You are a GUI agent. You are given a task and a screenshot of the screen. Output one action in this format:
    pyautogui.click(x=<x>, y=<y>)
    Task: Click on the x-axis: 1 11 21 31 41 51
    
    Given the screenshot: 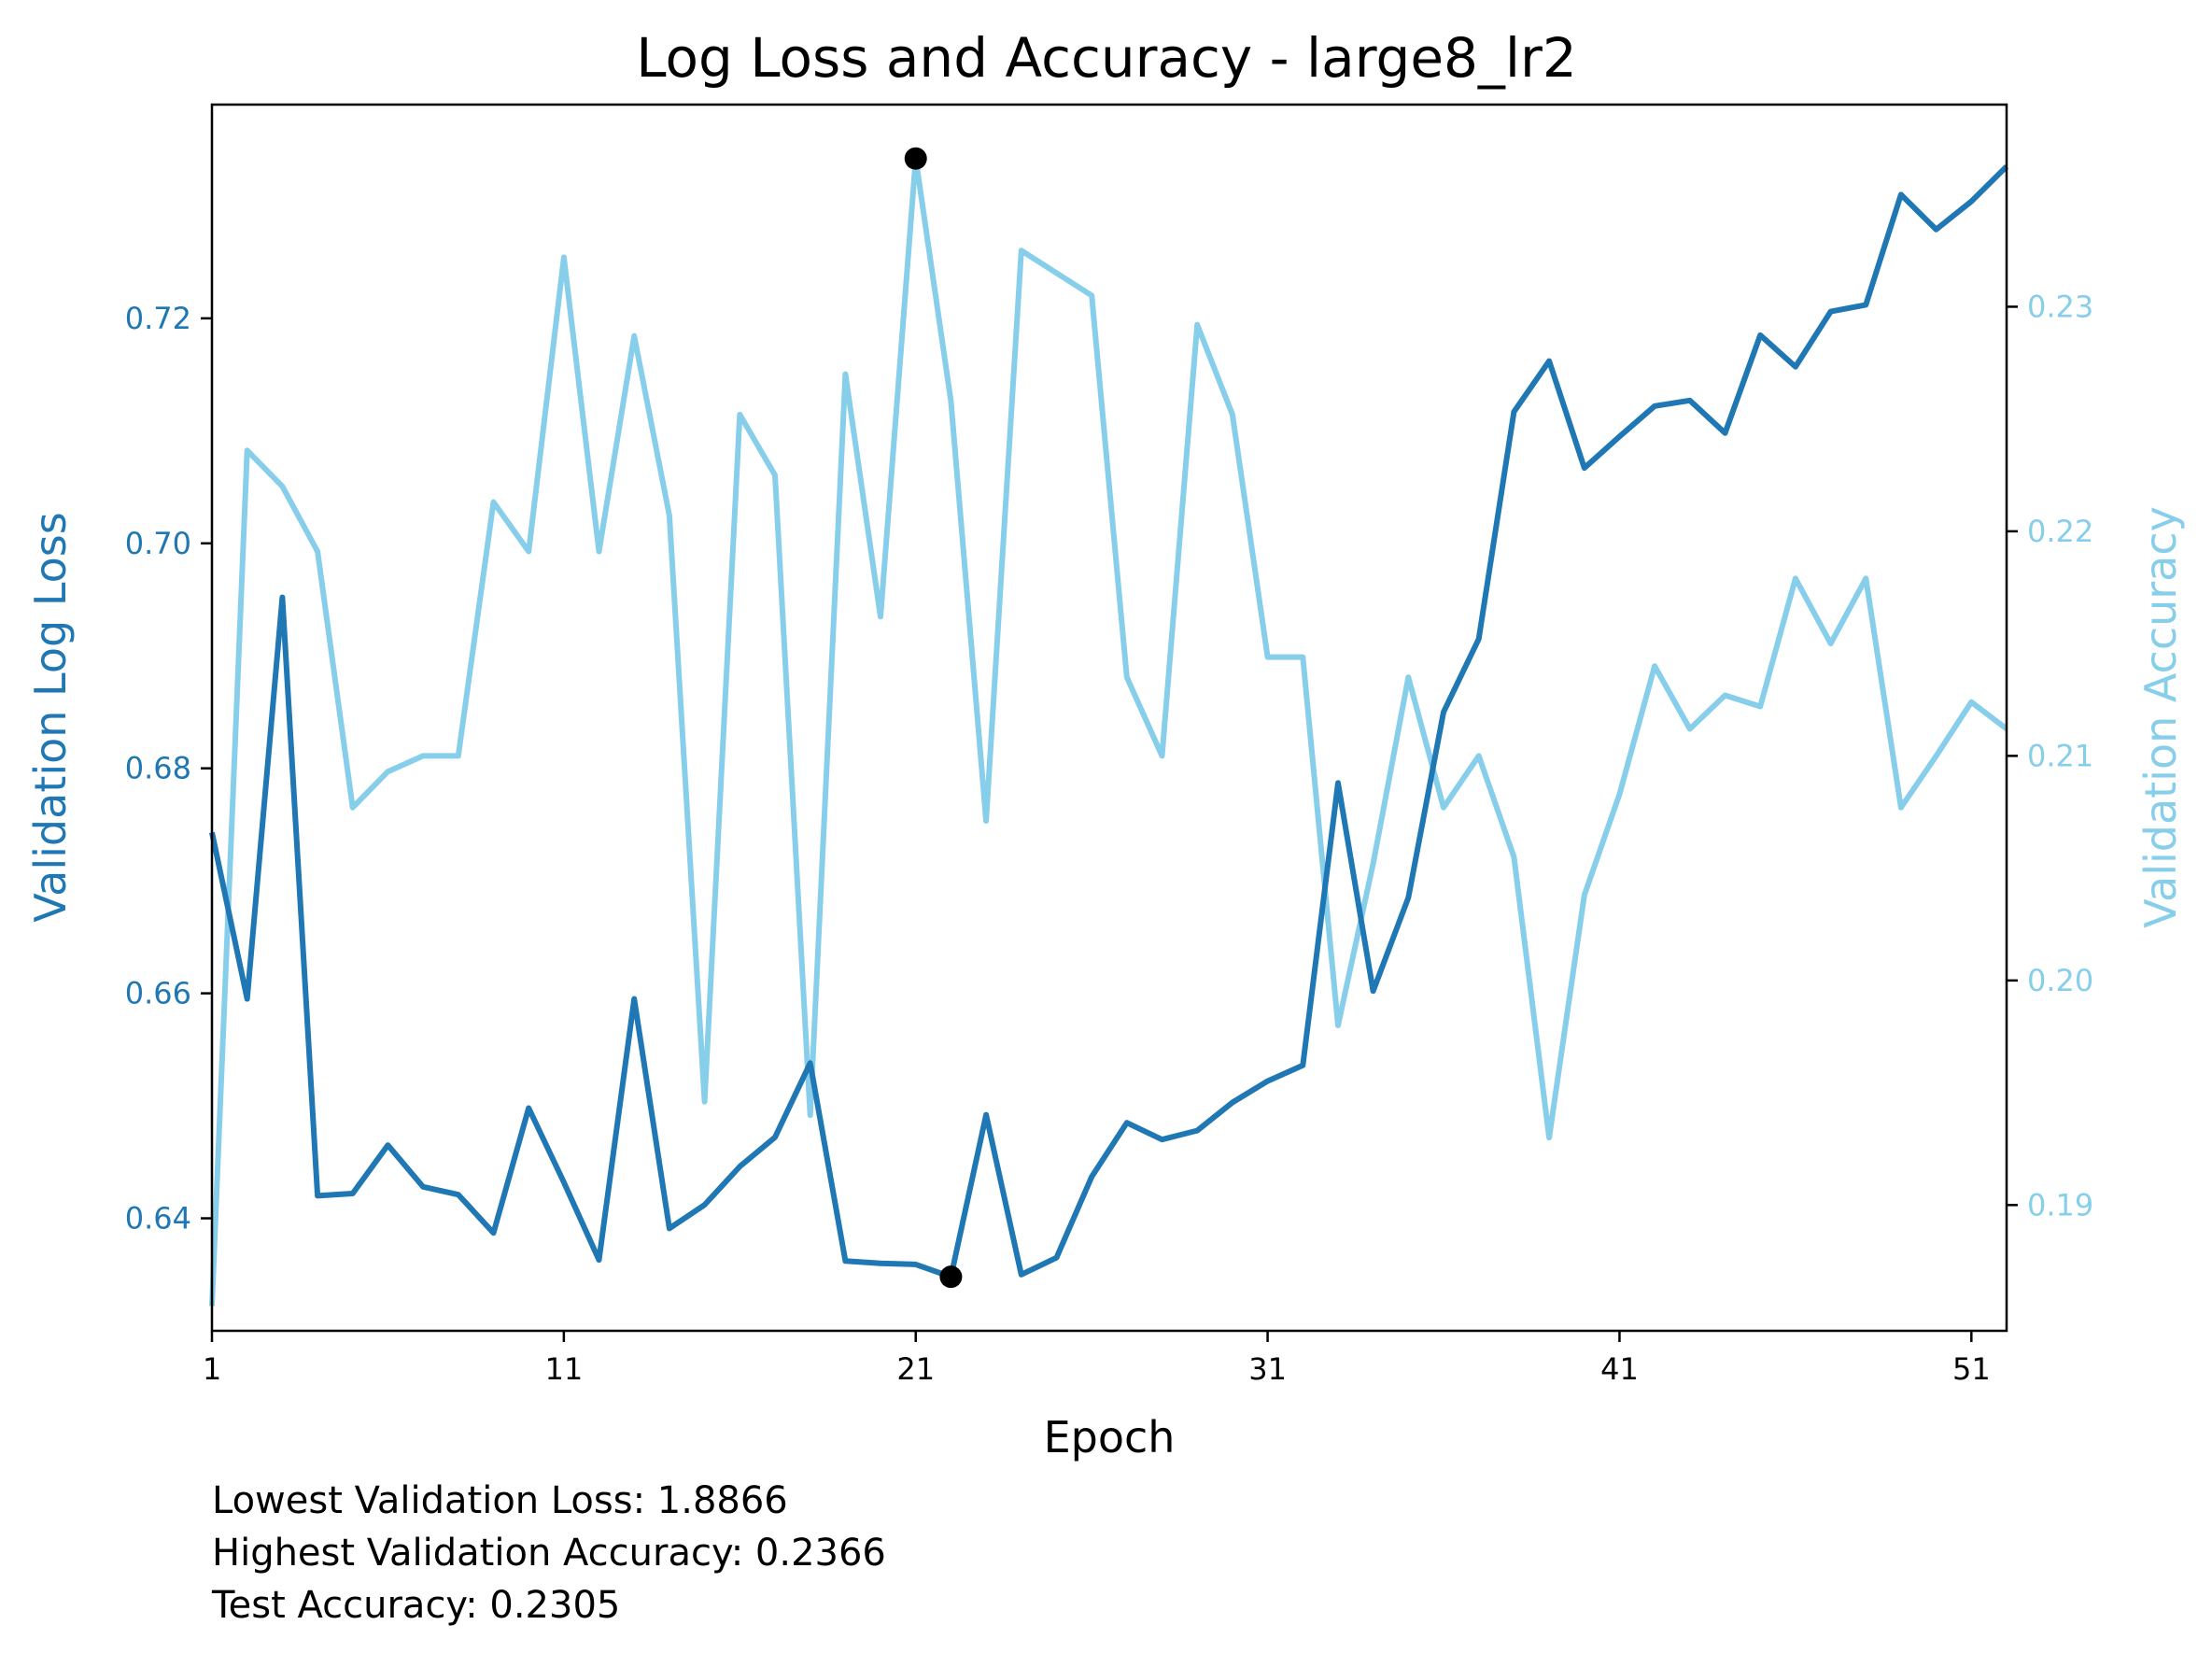 What is the action you would take?
    pyautogui.click(x=1097, y=1359)
    